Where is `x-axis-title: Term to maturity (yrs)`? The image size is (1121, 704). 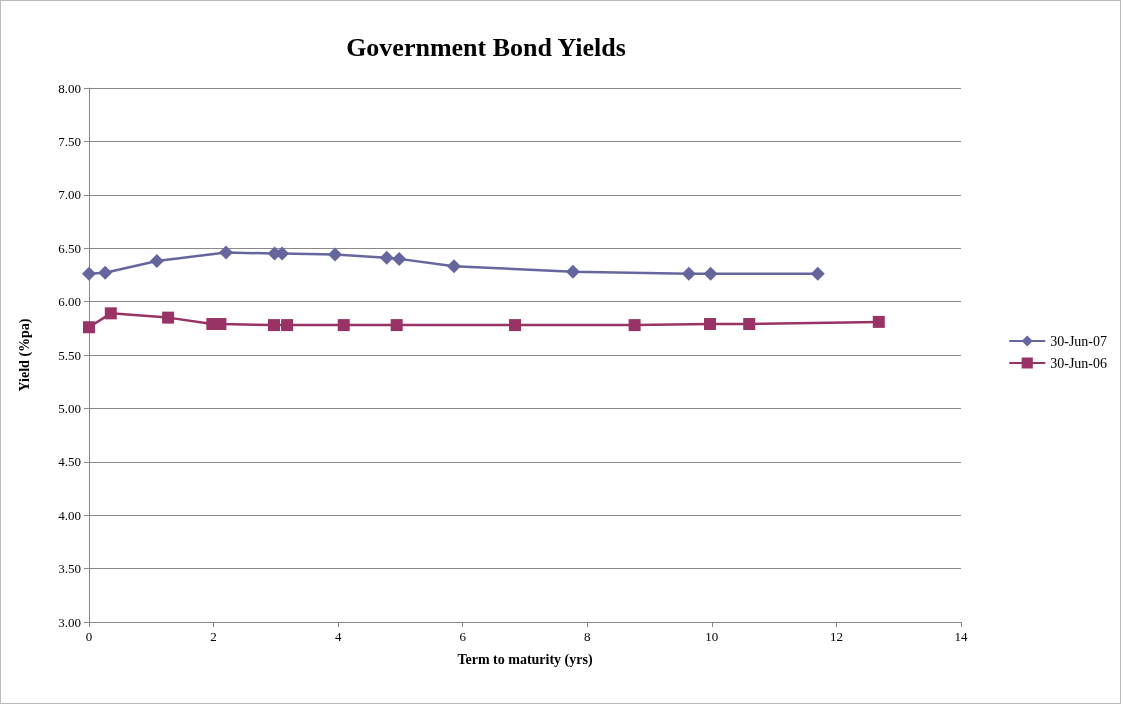 x-axis-title: Term to maturity (yrs) is located at coordinates (525, 659).